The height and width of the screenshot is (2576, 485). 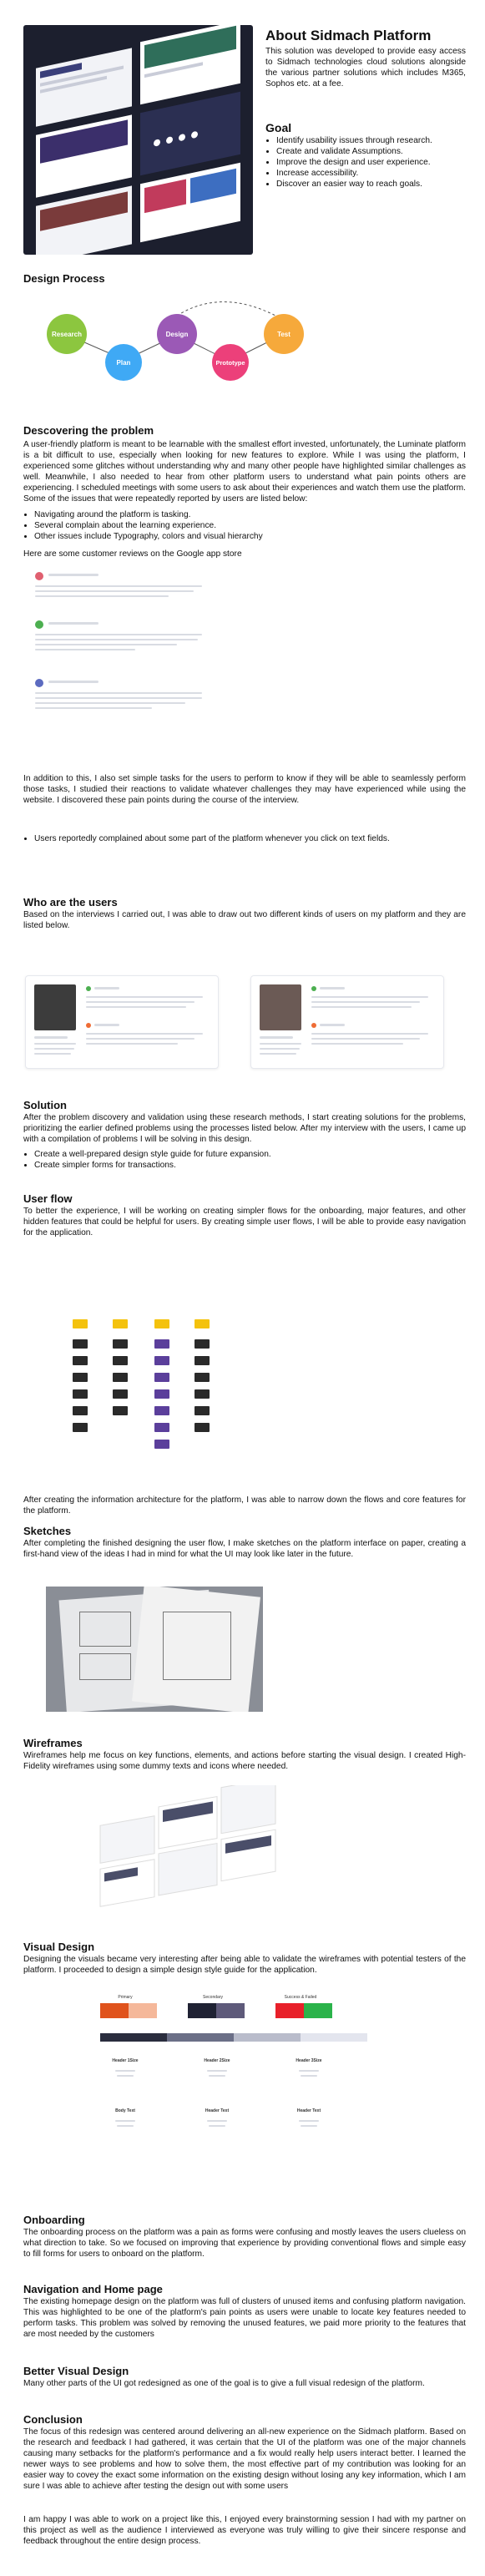 What do you see at coordinates (376, 173) in the screenshot?
I see `goal-item: Increase accessibility.` at bounding box center [376, 173].